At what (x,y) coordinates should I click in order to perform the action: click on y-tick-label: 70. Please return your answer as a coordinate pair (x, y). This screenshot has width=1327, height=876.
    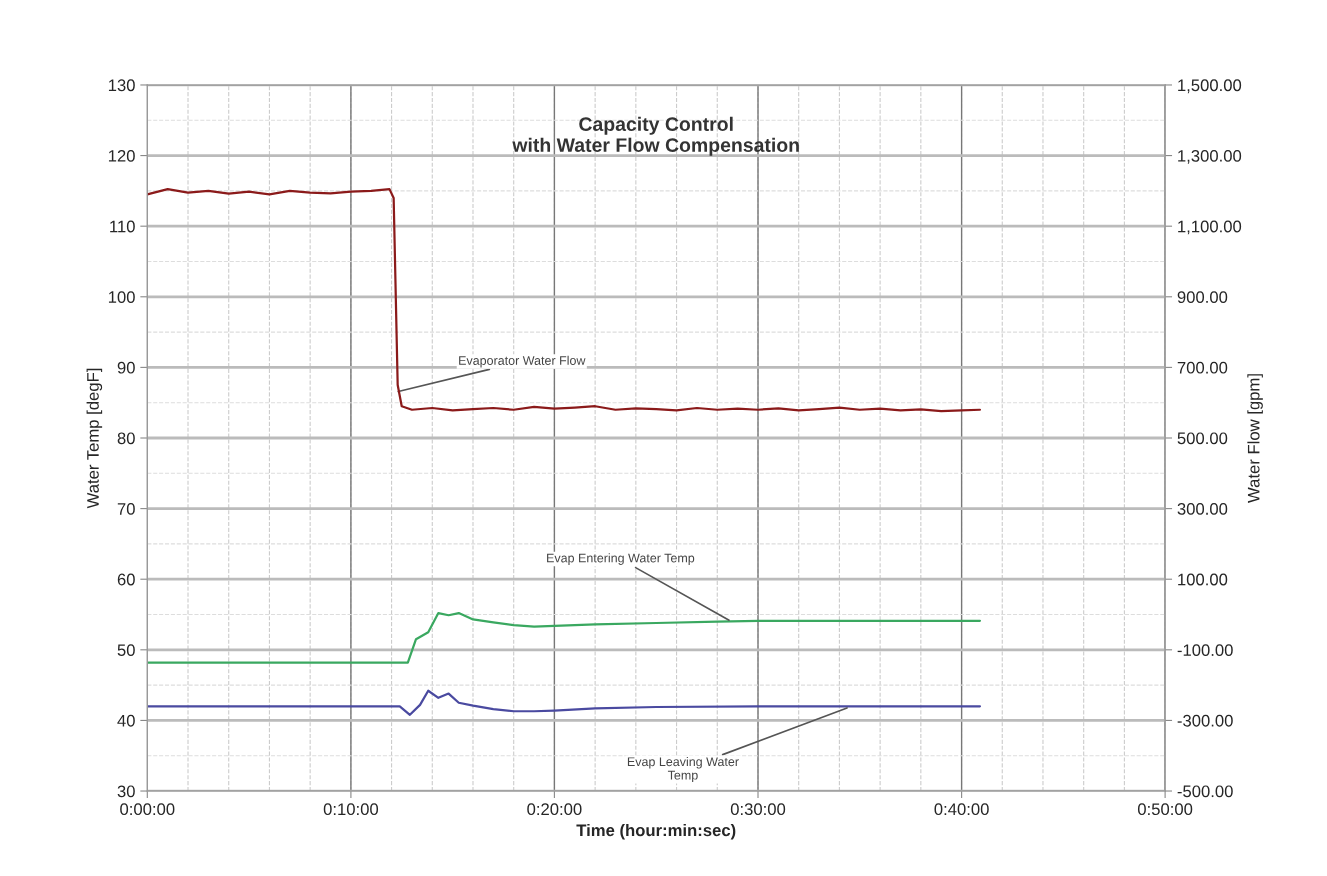
    Looking at the image, I should click on (126, 509).